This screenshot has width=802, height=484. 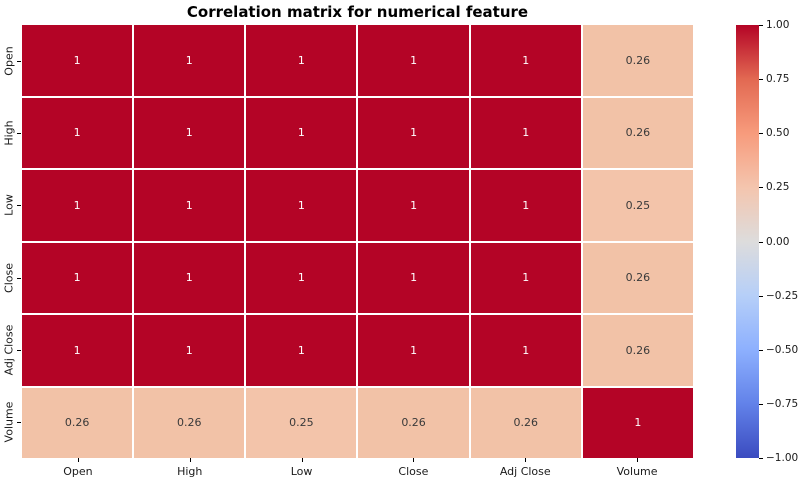 What do you see at coordinates (189, 132) in the screenshot?
I see `heatmap-cell-high-high: 1` at bounding box center [189, 132].